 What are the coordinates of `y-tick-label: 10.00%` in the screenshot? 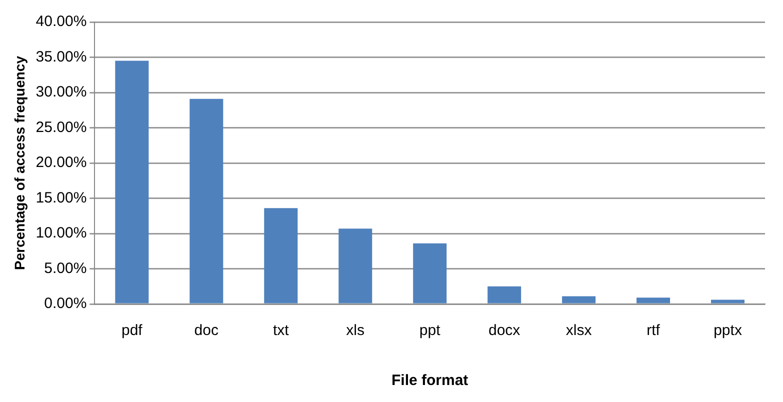 It's located at (61, 233).